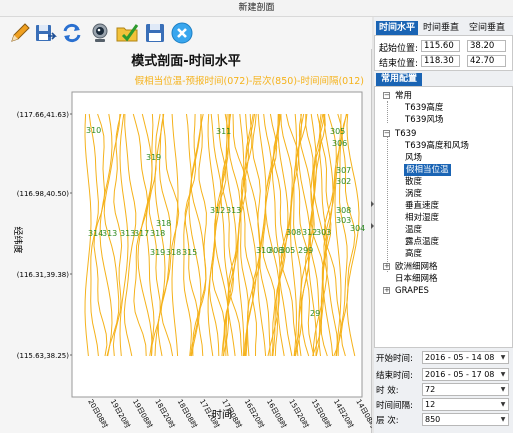 This screenshot has width=513, height=433. Describe the element at coordinates (399, 64) in the screenshot. I see `end-position-label: 结束位置:` at that location.